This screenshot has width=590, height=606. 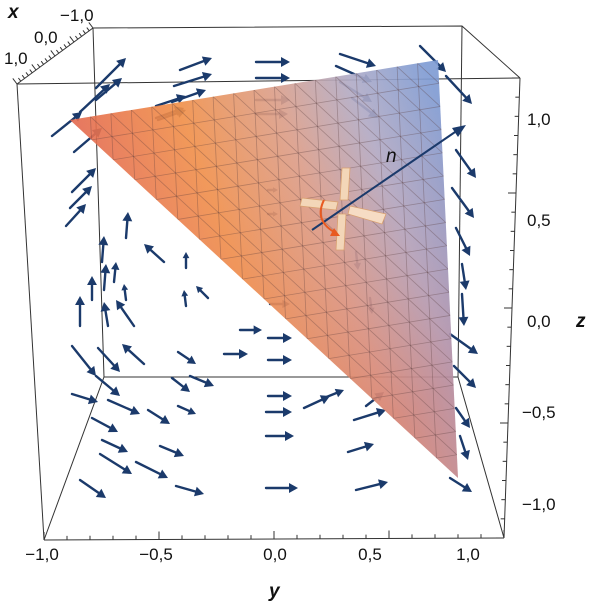 I want to click on z-tick-label: −1,0, so click(x=539, y=504).